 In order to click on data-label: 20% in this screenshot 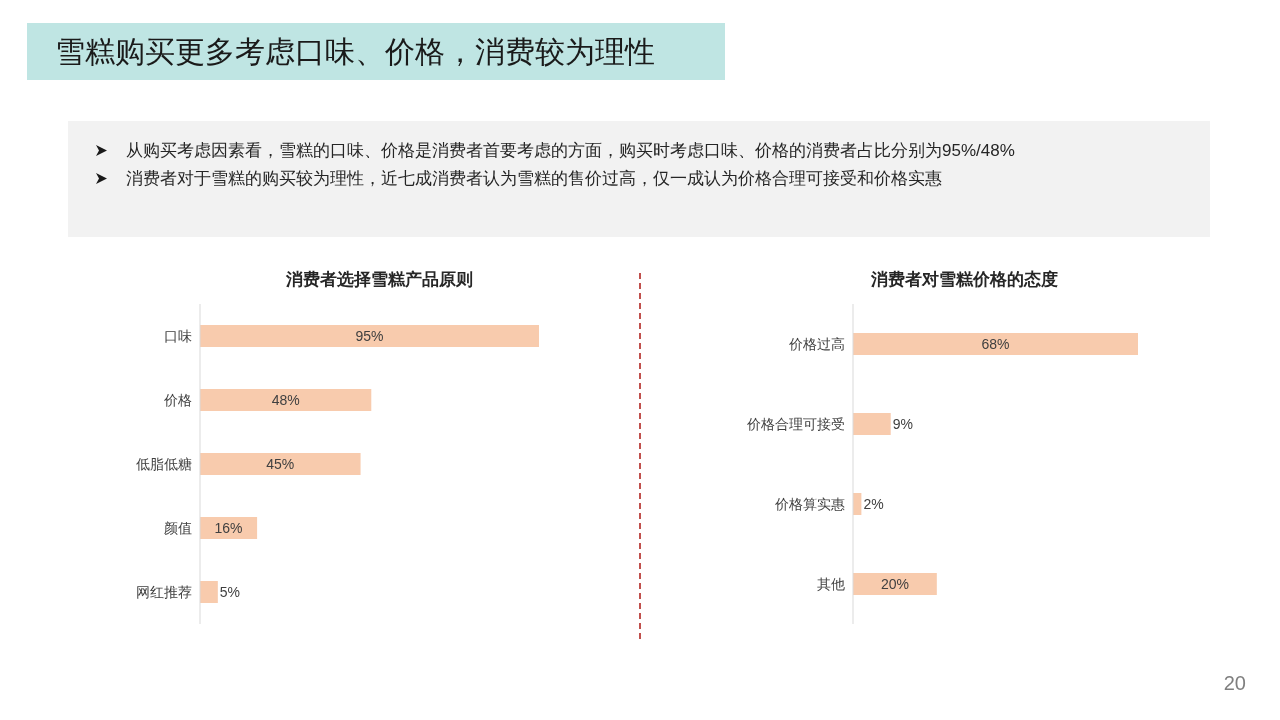, I will do `click(894, 584)`.